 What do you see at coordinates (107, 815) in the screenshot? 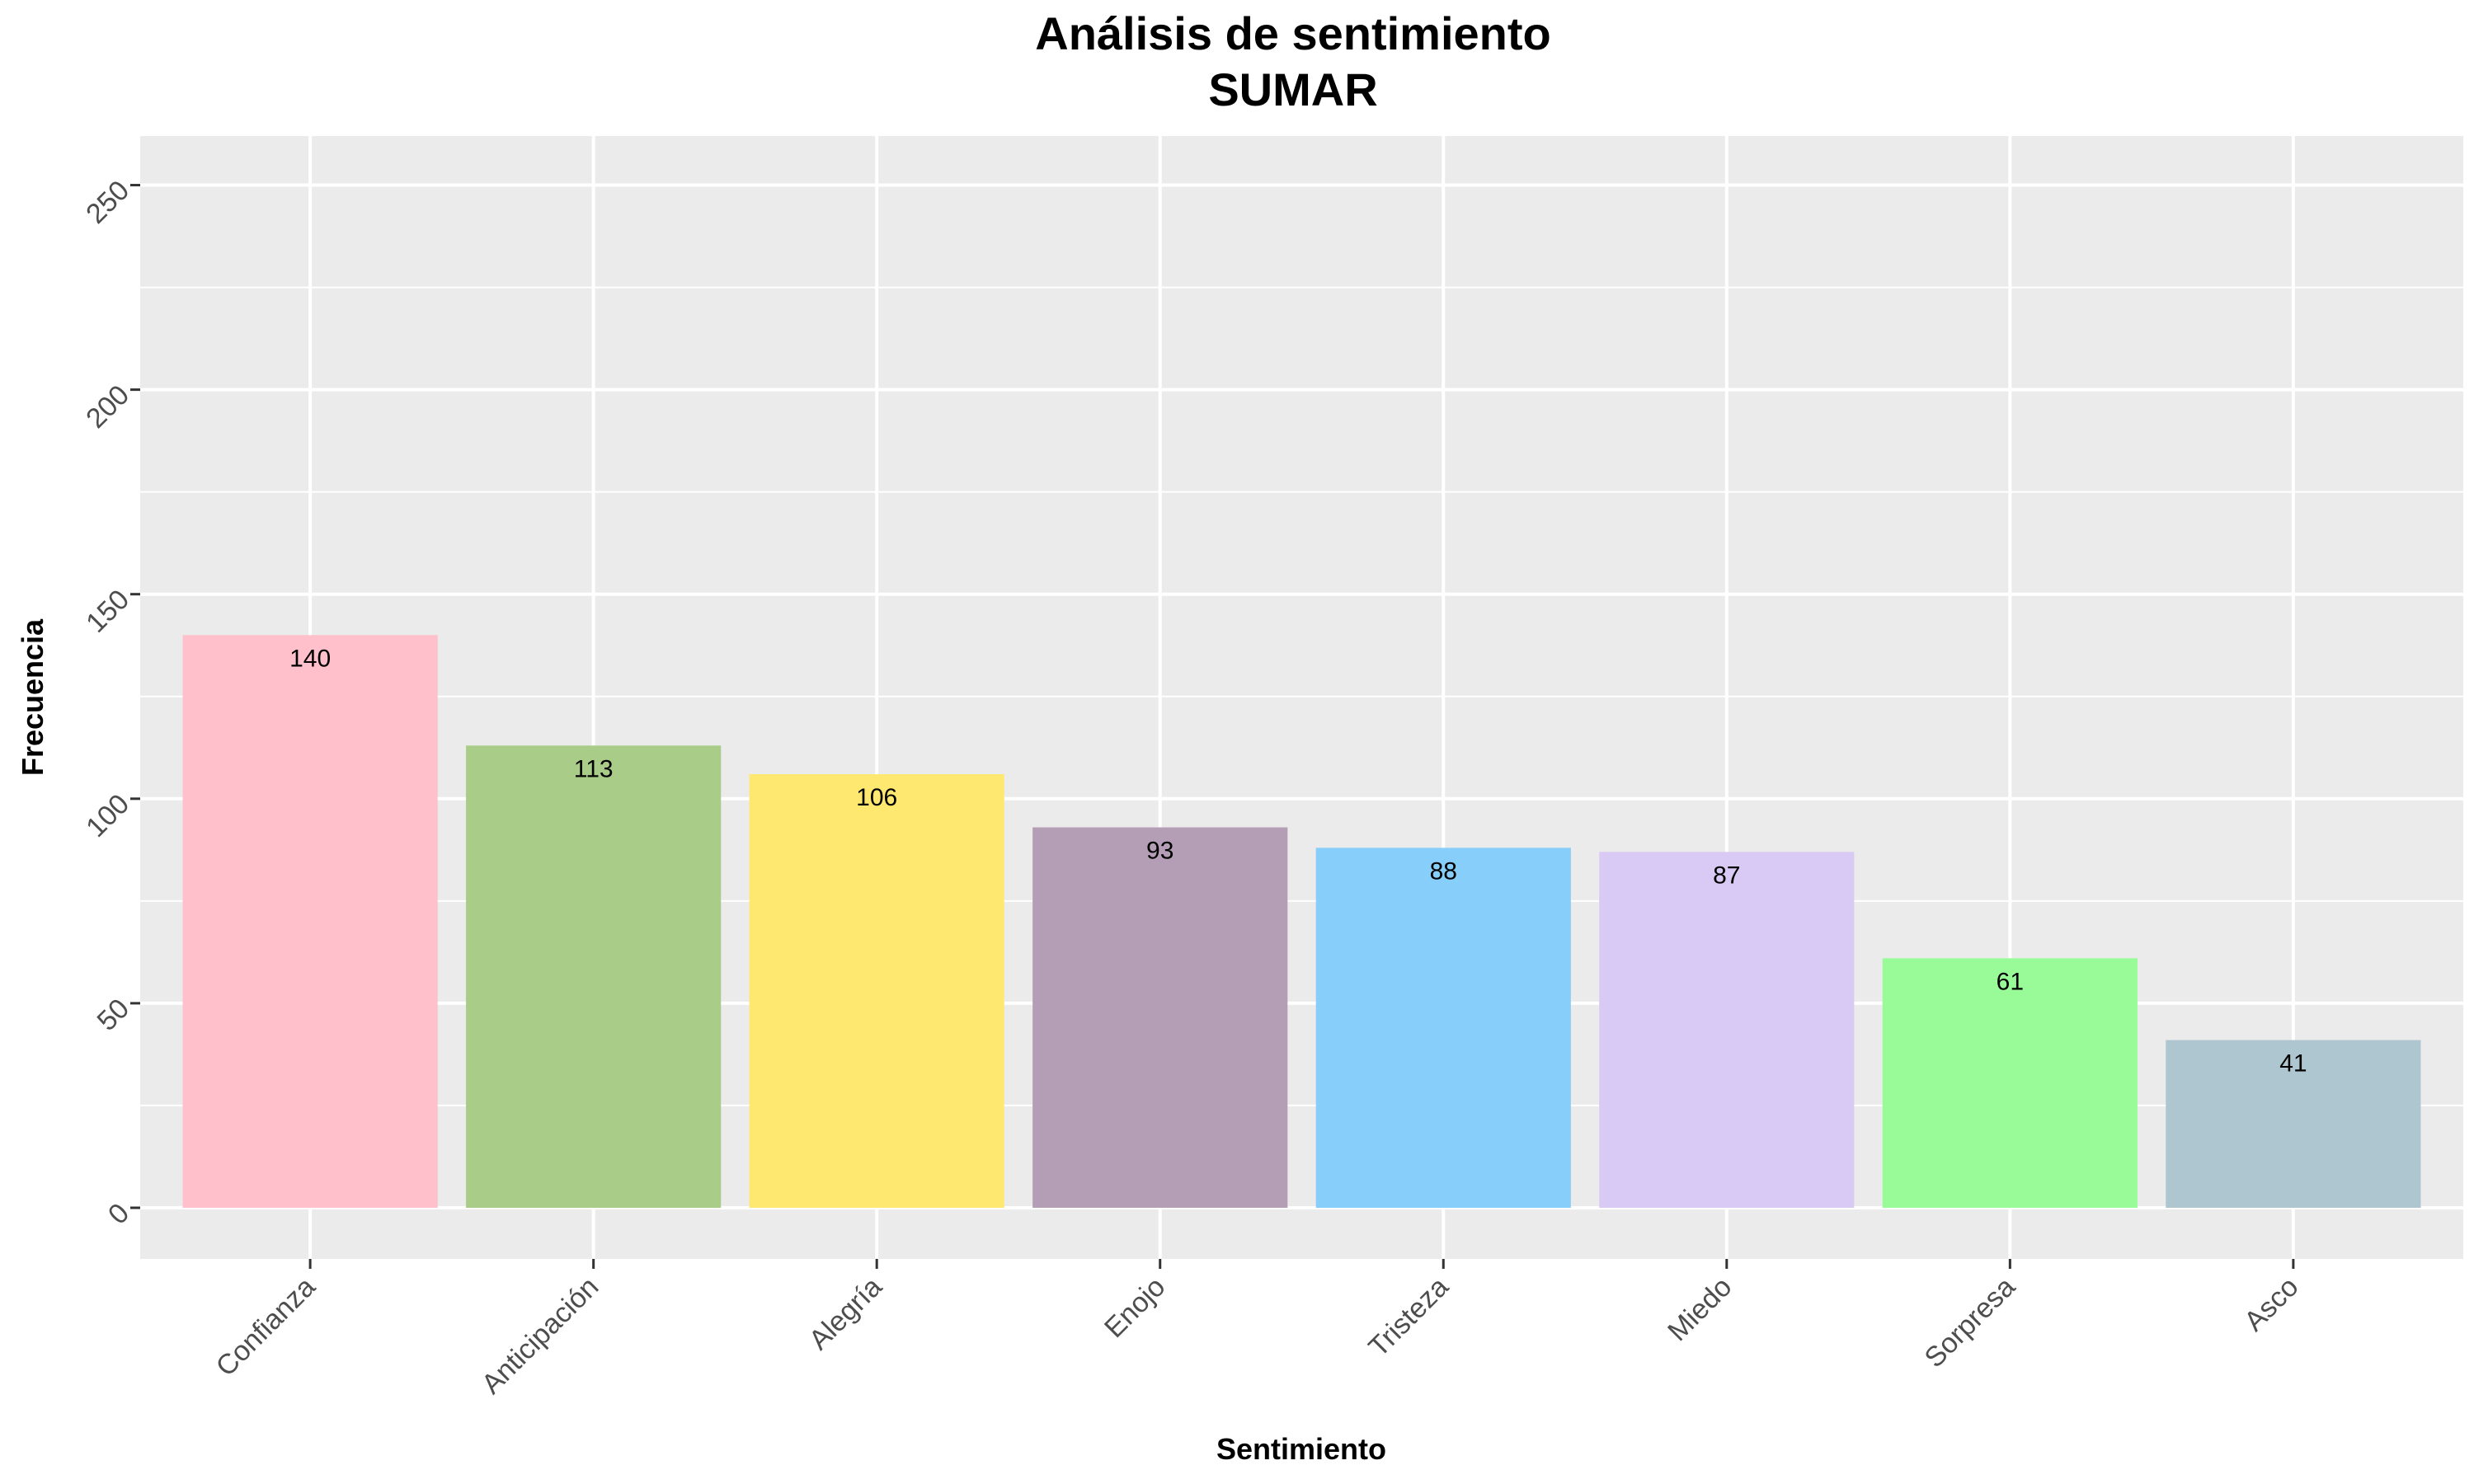
I see `y-tick-label: 100` at bounding box center [107, 815].